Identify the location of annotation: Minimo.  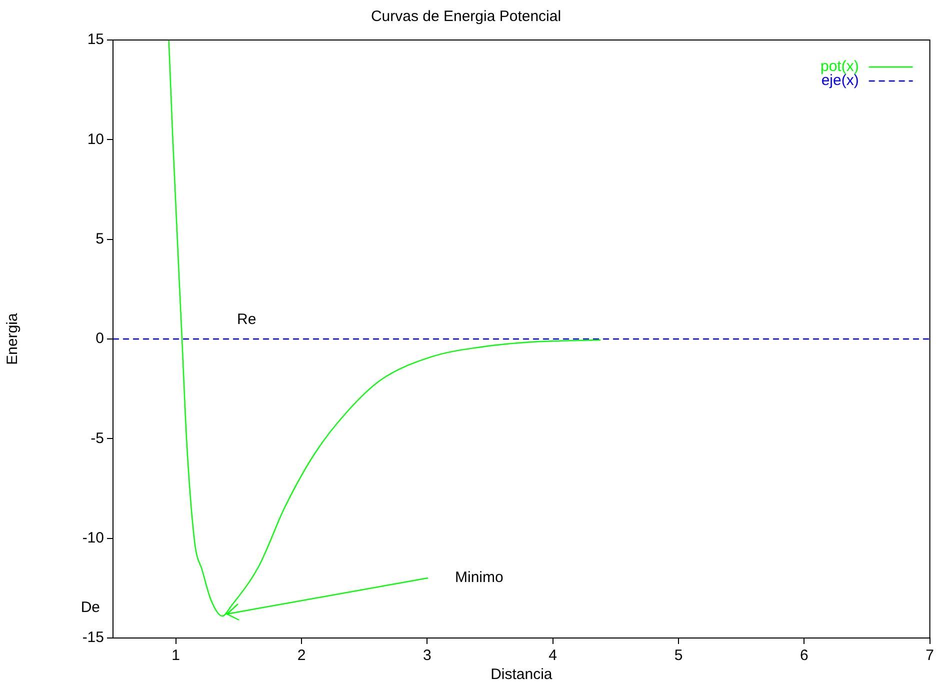
(479, 577).